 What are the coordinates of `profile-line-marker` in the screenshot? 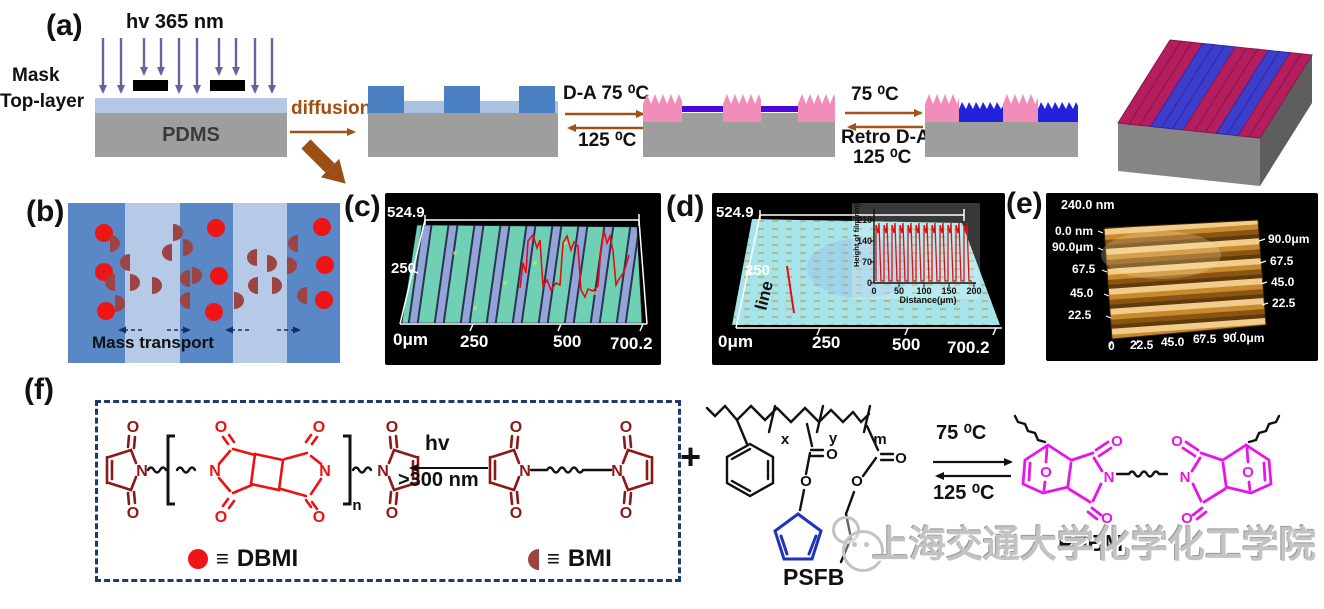 It's located at (790, 289).